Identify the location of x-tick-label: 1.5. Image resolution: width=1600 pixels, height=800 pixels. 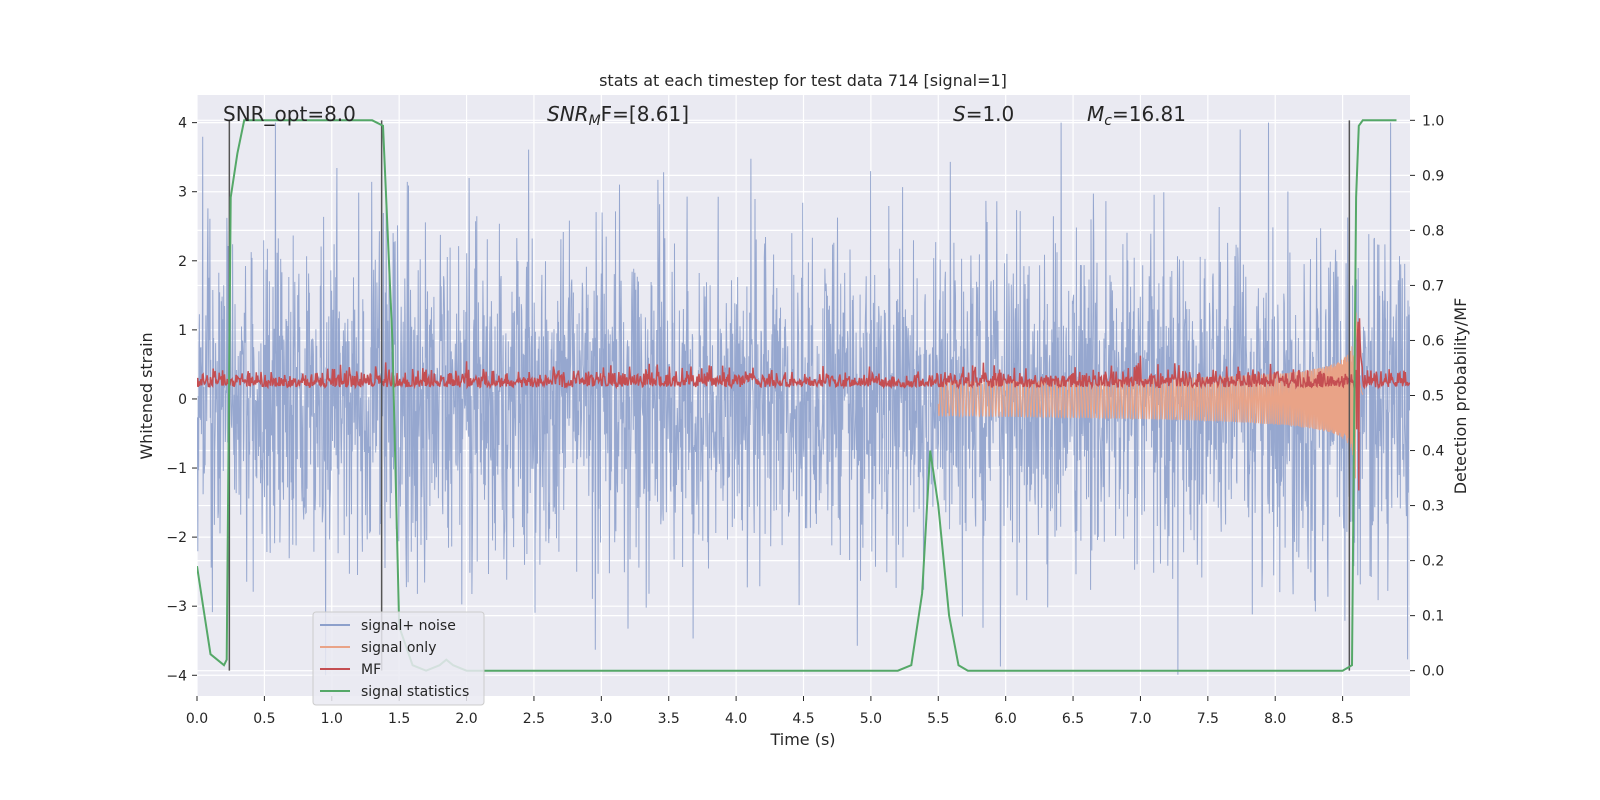
(399, 719).